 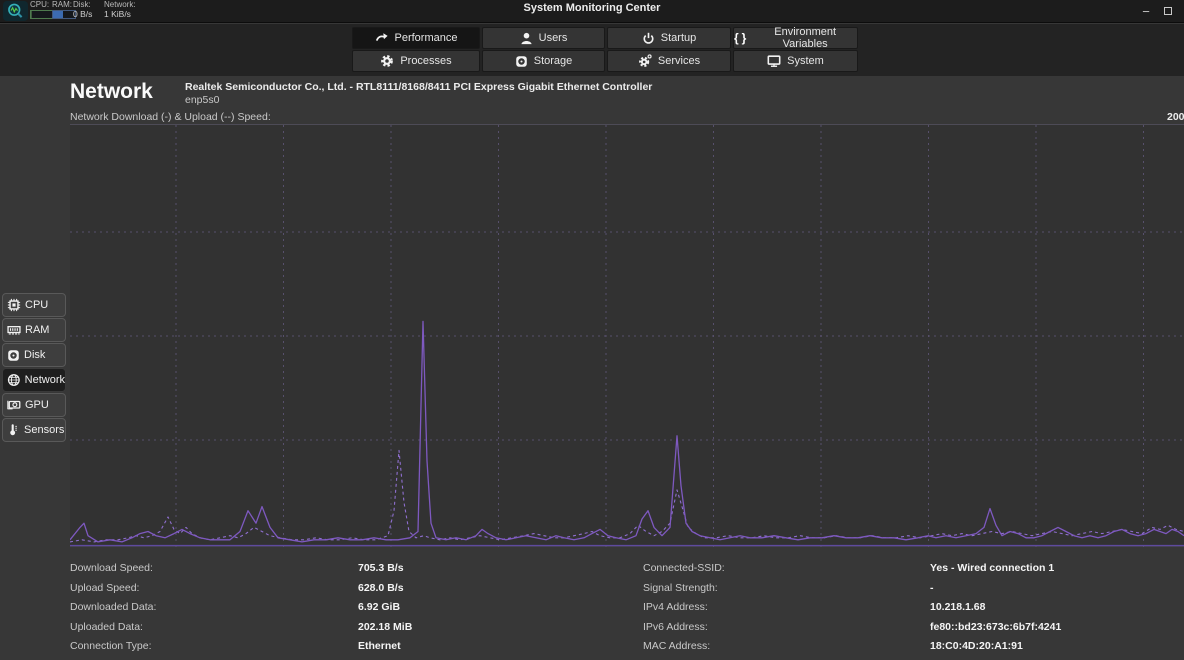 What do you see at coordinates (381, 587) in the screenshot?
I see `info-value: 628.0 B/s` at bounding box center [381, 587].